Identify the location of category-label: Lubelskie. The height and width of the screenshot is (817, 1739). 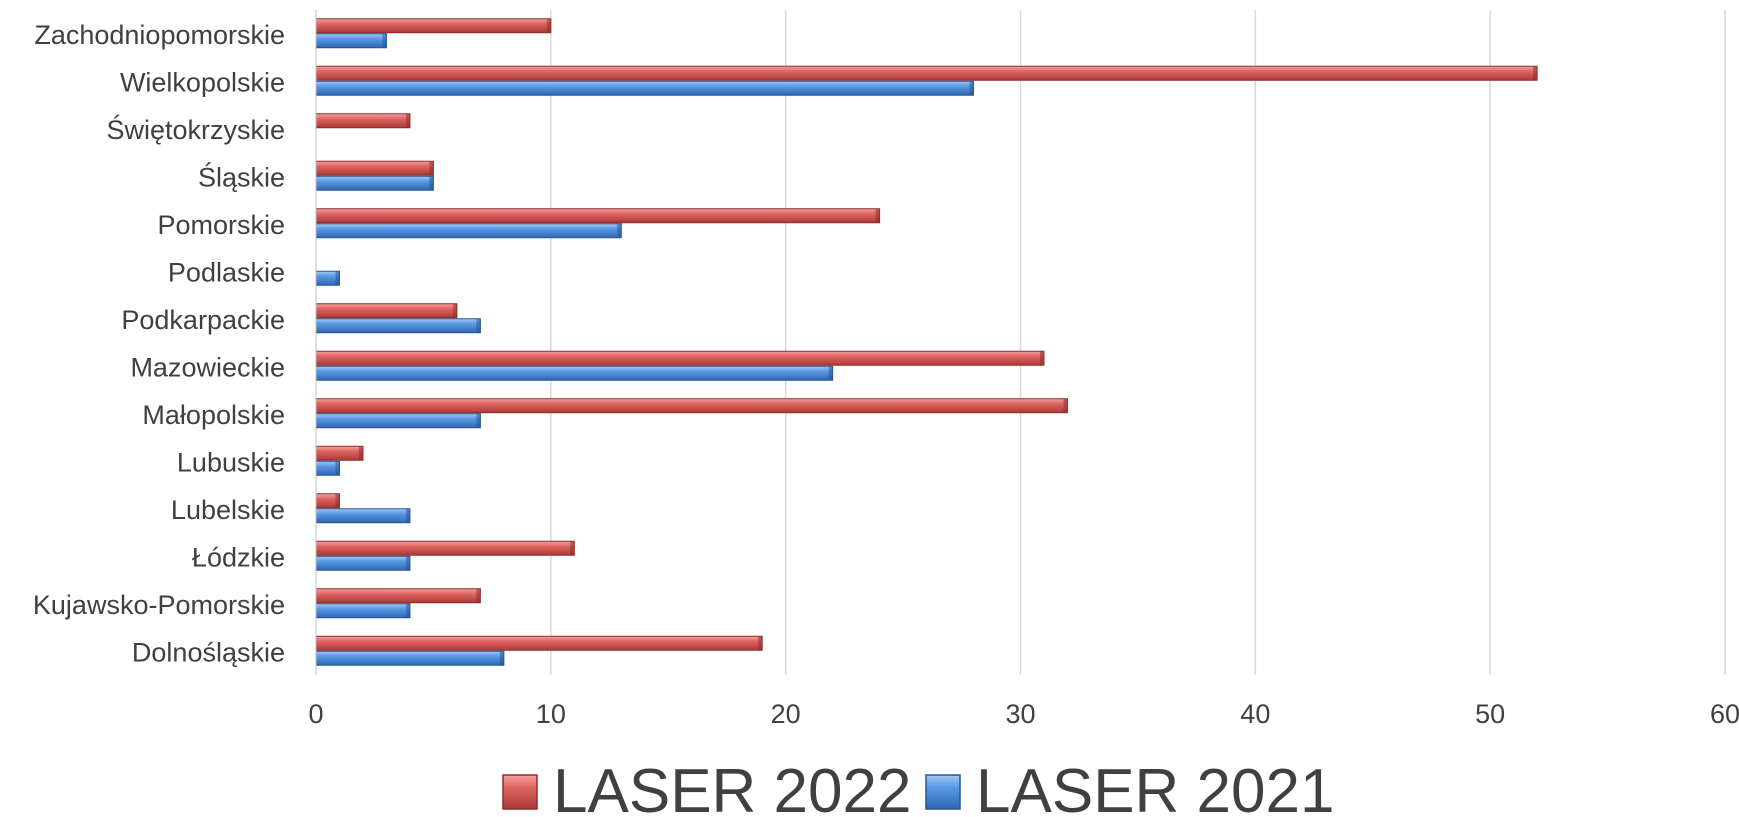
(228, 510).